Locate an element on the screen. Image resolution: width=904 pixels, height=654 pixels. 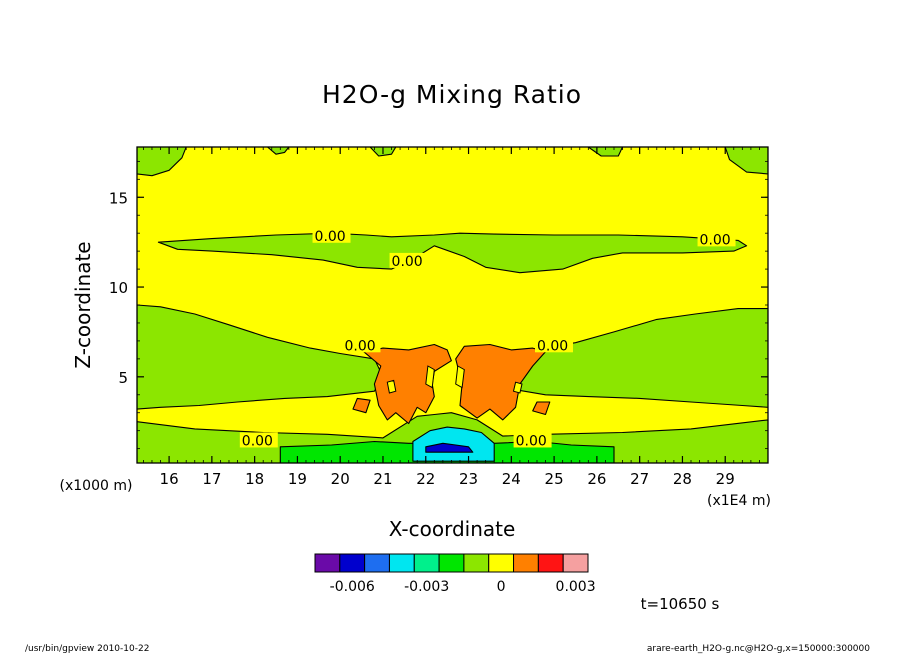
surface-blue-core is located at coordinates (449, 447).